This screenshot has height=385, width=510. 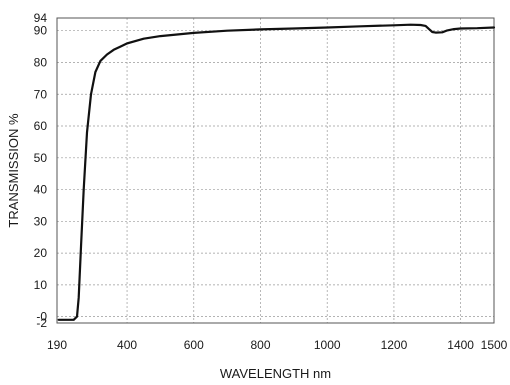 What do you see at coordinates (460, 345) in the screenshot?
I see `x-tick-label: 1400` at bounding box center [460, 345].